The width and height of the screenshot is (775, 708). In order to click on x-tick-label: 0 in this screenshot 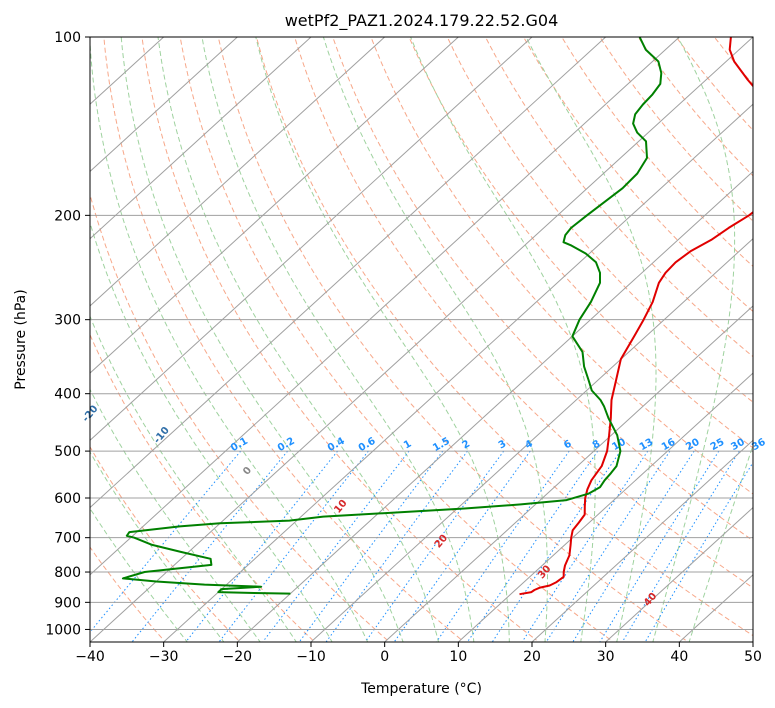, I will do `click(384, 657)`.